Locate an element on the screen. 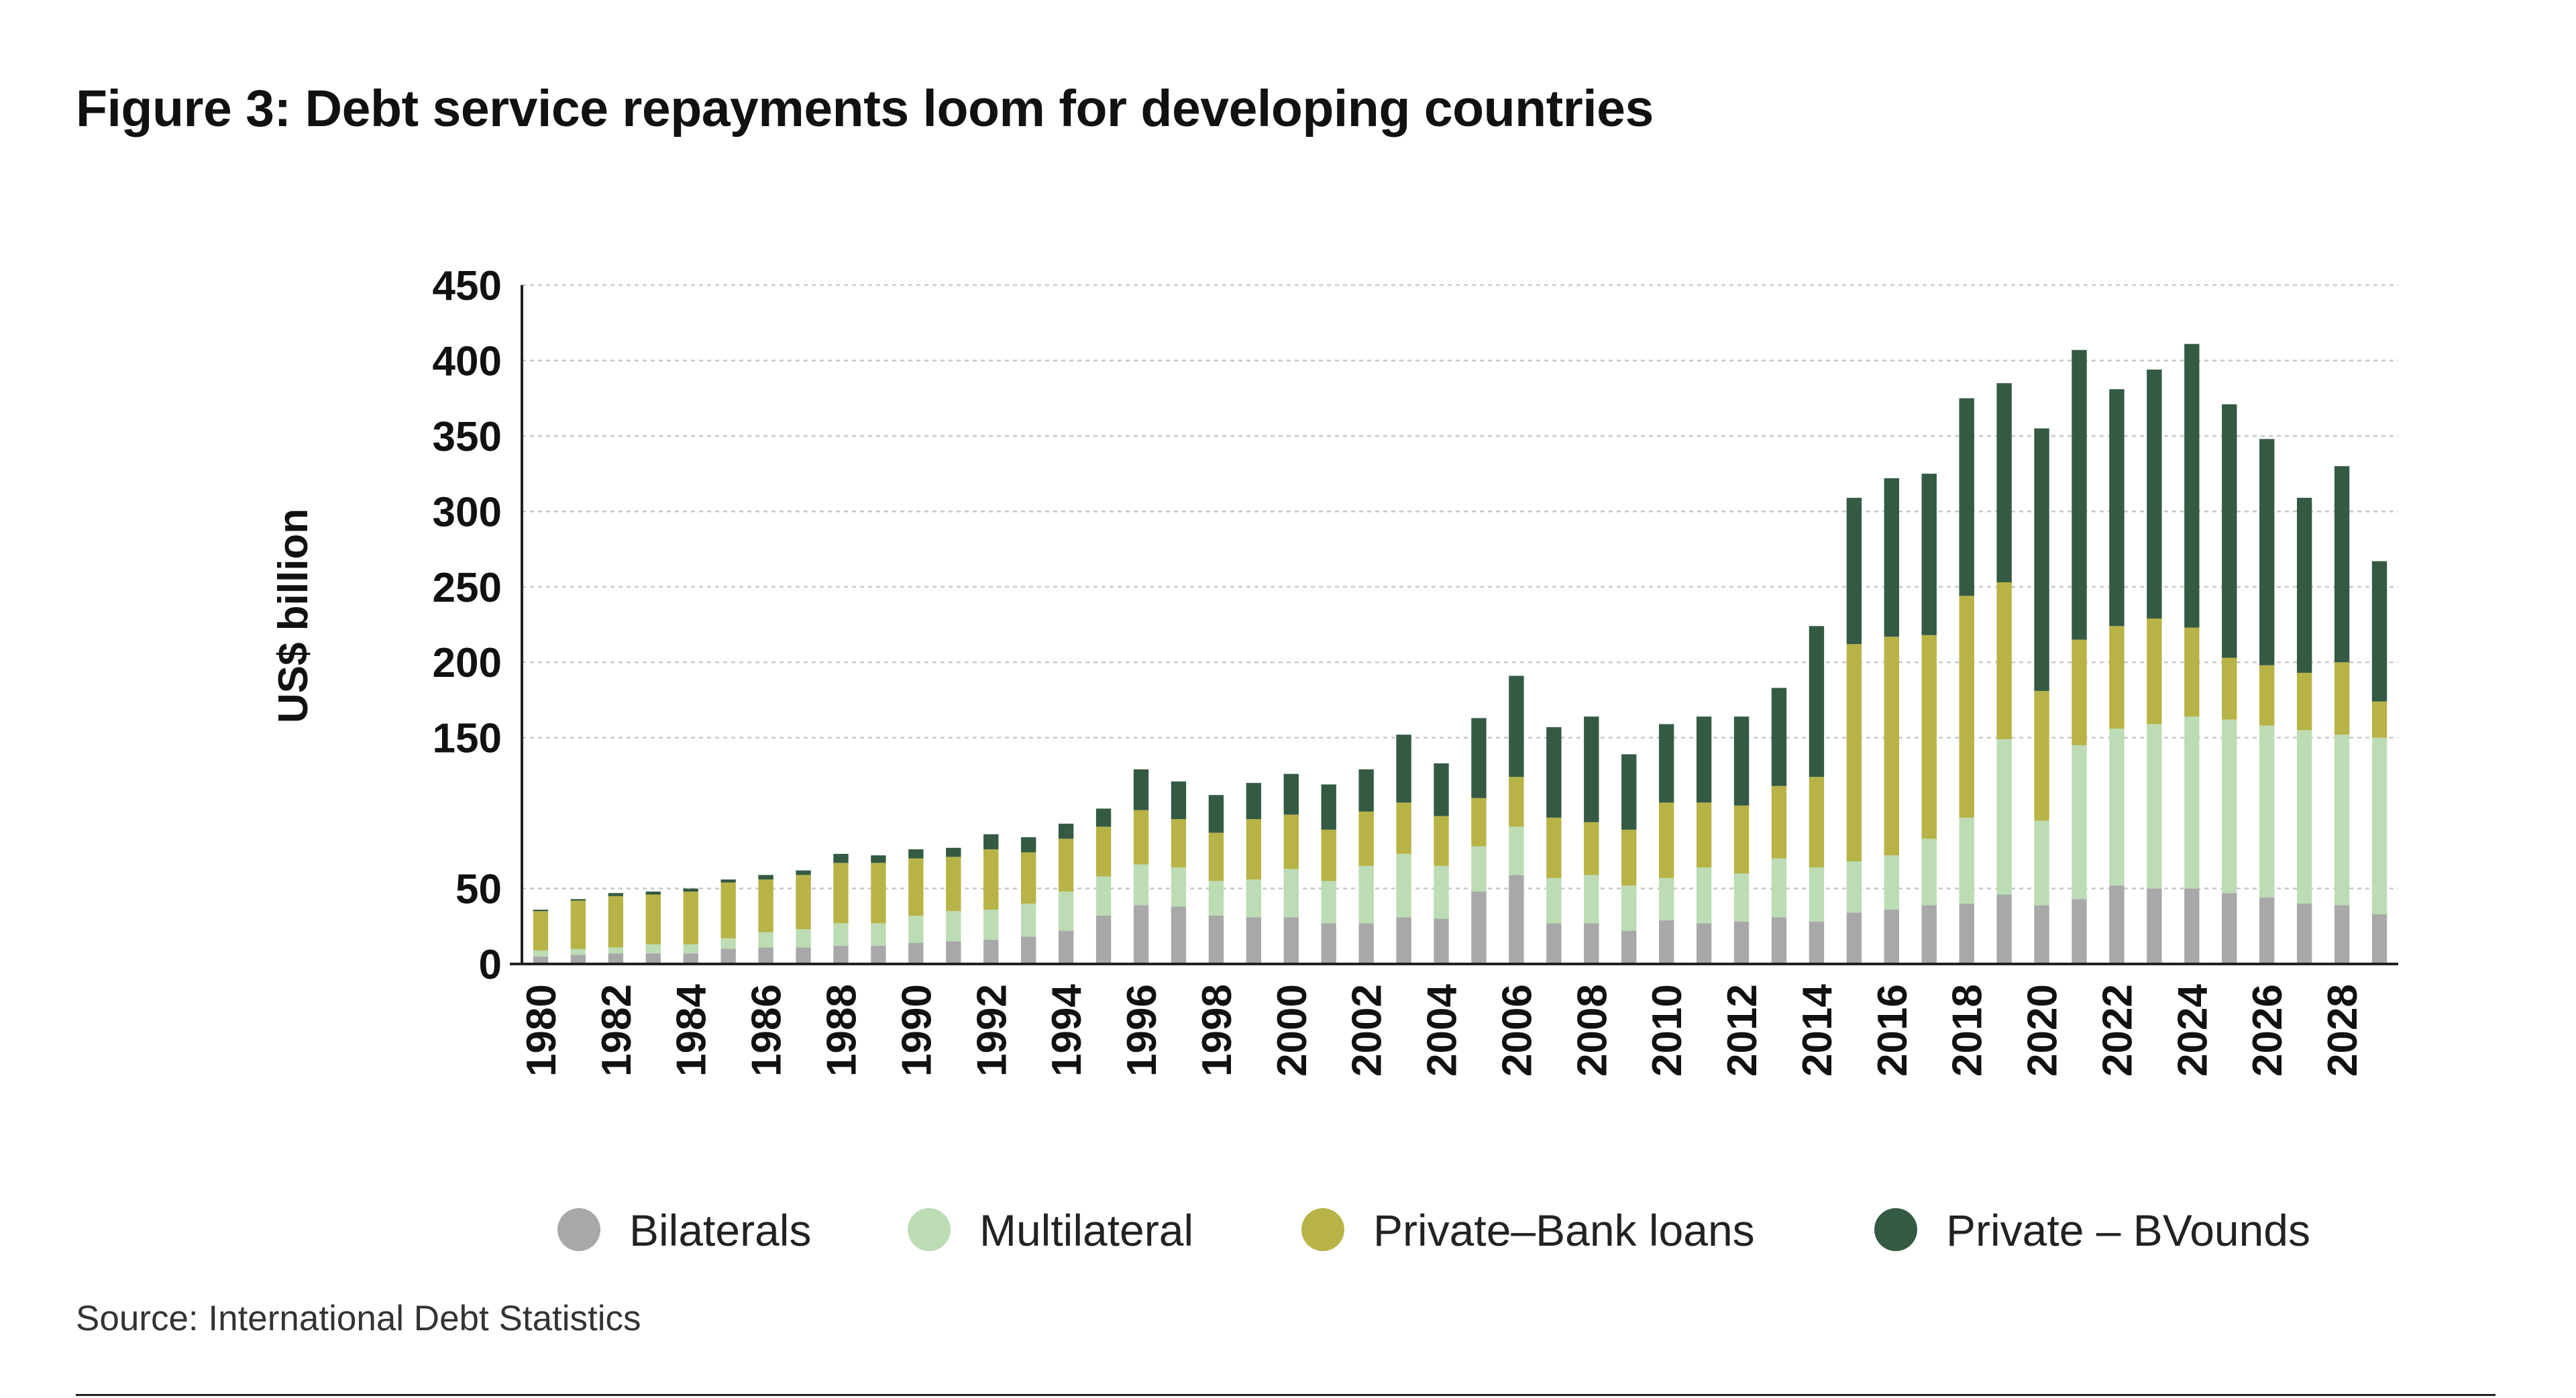 Image resolution: width=2576 pixels, height=1398 pixels. bar-segment-multilateral-2027 is located at coordinates (2304, 817).